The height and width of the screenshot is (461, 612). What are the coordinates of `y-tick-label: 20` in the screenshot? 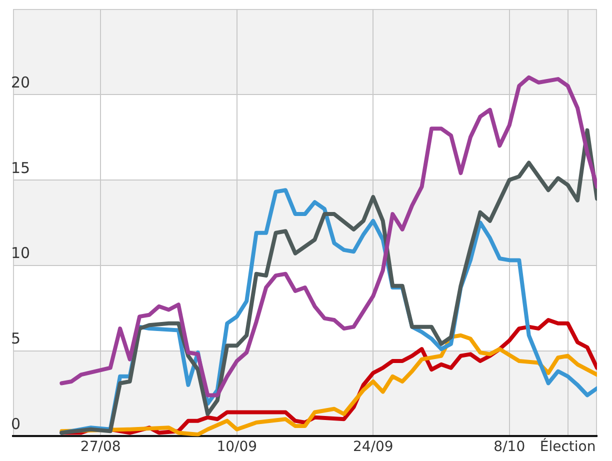 It's located at (20, 82).